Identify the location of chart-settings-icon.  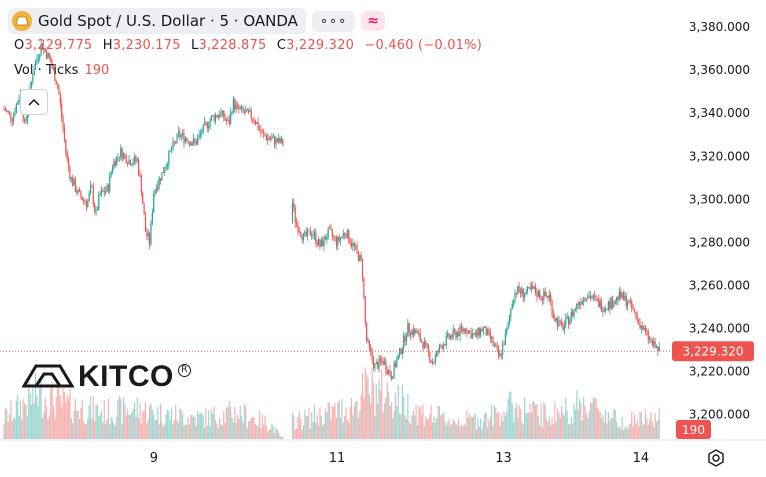
(716, 458).